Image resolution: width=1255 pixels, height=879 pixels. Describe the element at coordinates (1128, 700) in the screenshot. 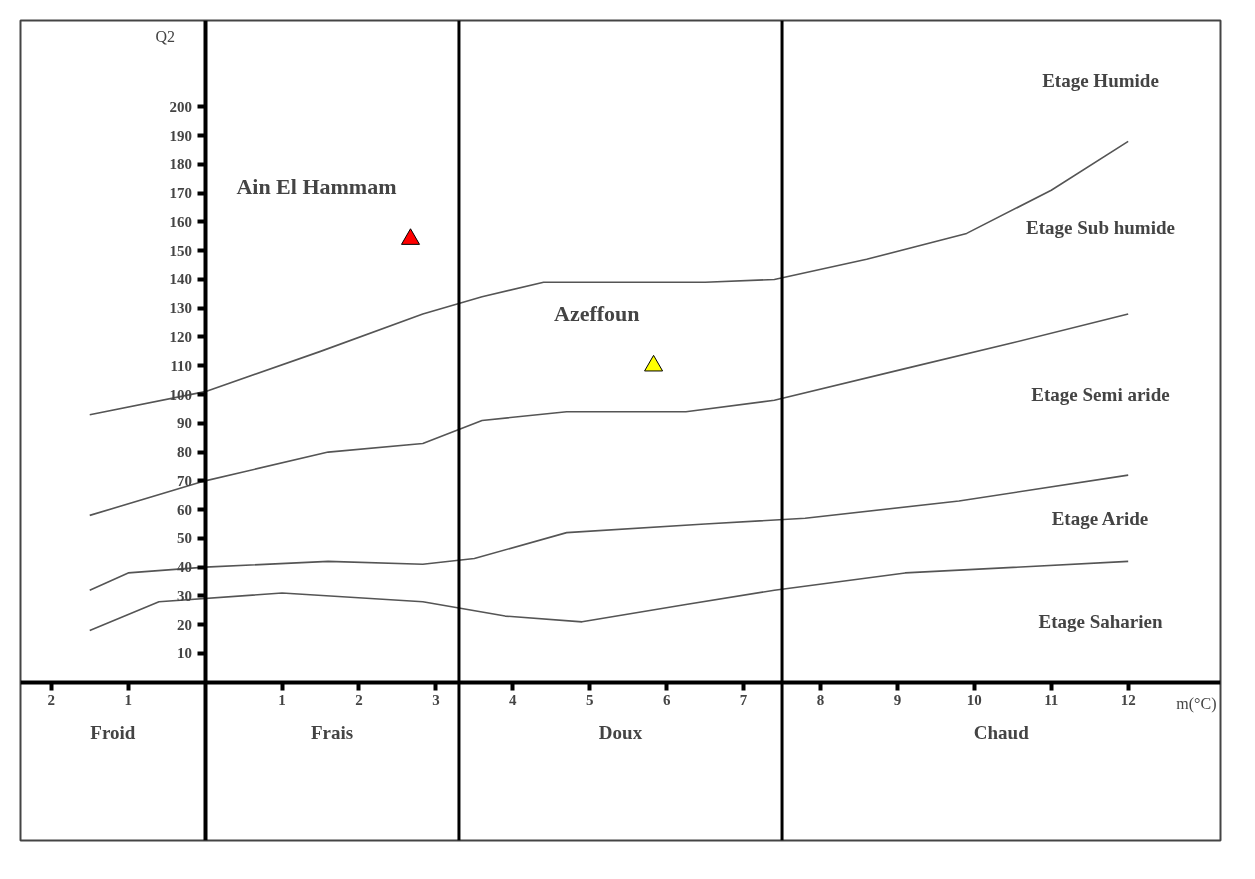

I see `x-tick-label: 12` at that location.